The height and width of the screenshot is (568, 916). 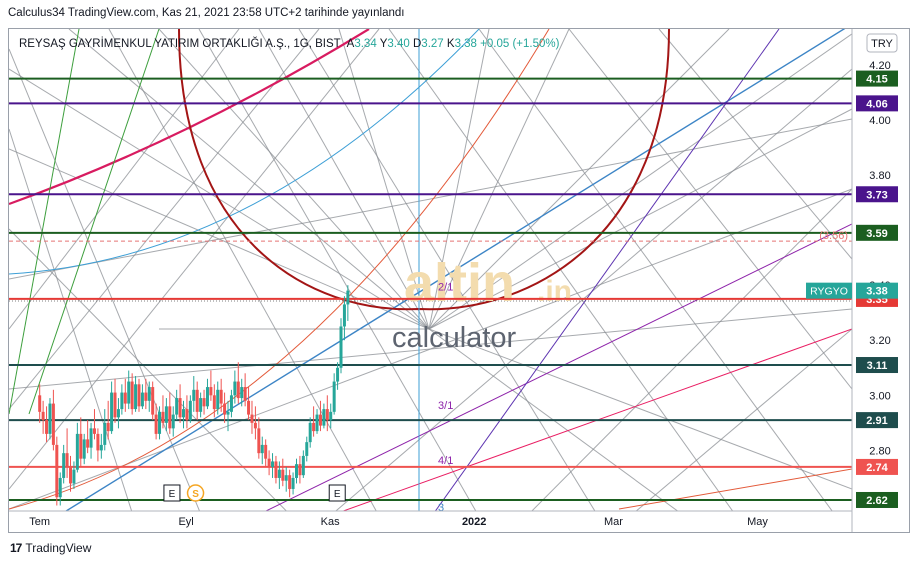 What do you see at coordinates (876, 234) in the screenshot?
I see `price-tag-label: 3.59` at bounding box center [876, 234].